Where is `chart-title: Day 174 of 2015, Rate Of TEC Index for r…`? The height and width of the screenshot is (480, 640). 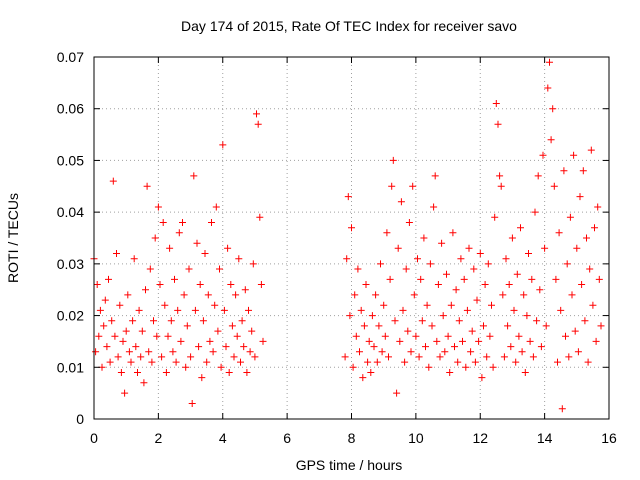
chart-title: Day 174 of 2015, Rate Of TEC Index for r… is located at coordinates (349, 26).